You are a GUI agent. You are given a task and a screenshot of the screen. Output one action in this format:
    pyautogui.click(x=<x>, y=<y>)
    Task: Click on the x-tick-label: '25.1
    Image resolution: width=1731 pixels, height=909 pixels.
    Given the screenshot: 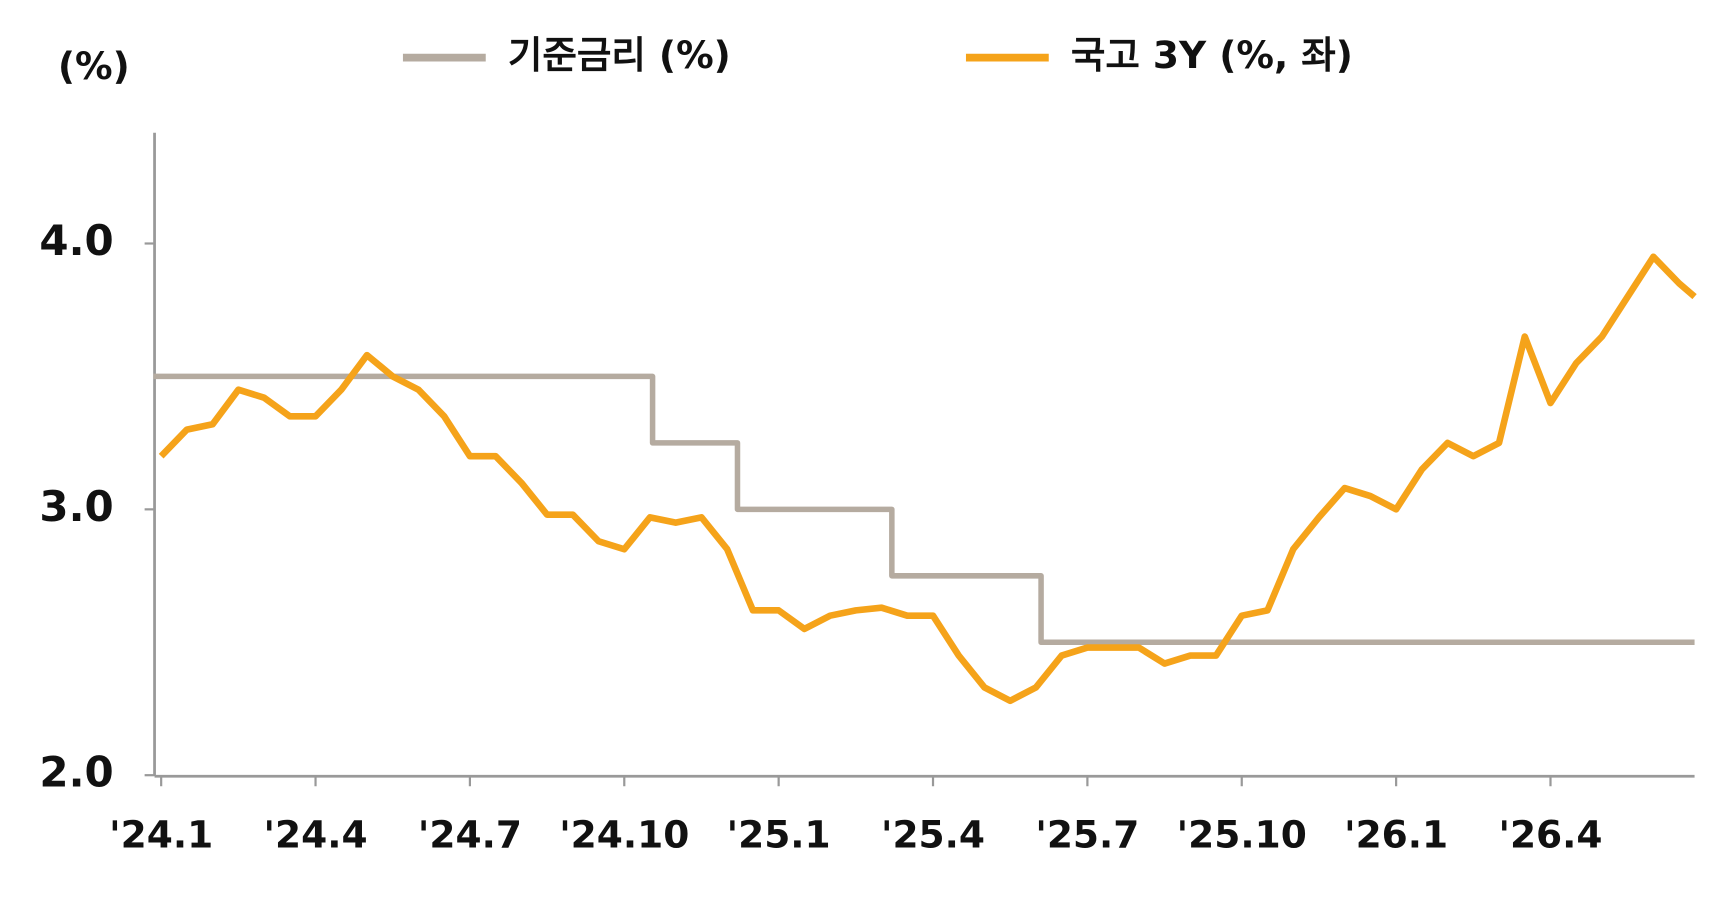 What is the action you would take?
    pyautogui.click(x=779, y=835)
    